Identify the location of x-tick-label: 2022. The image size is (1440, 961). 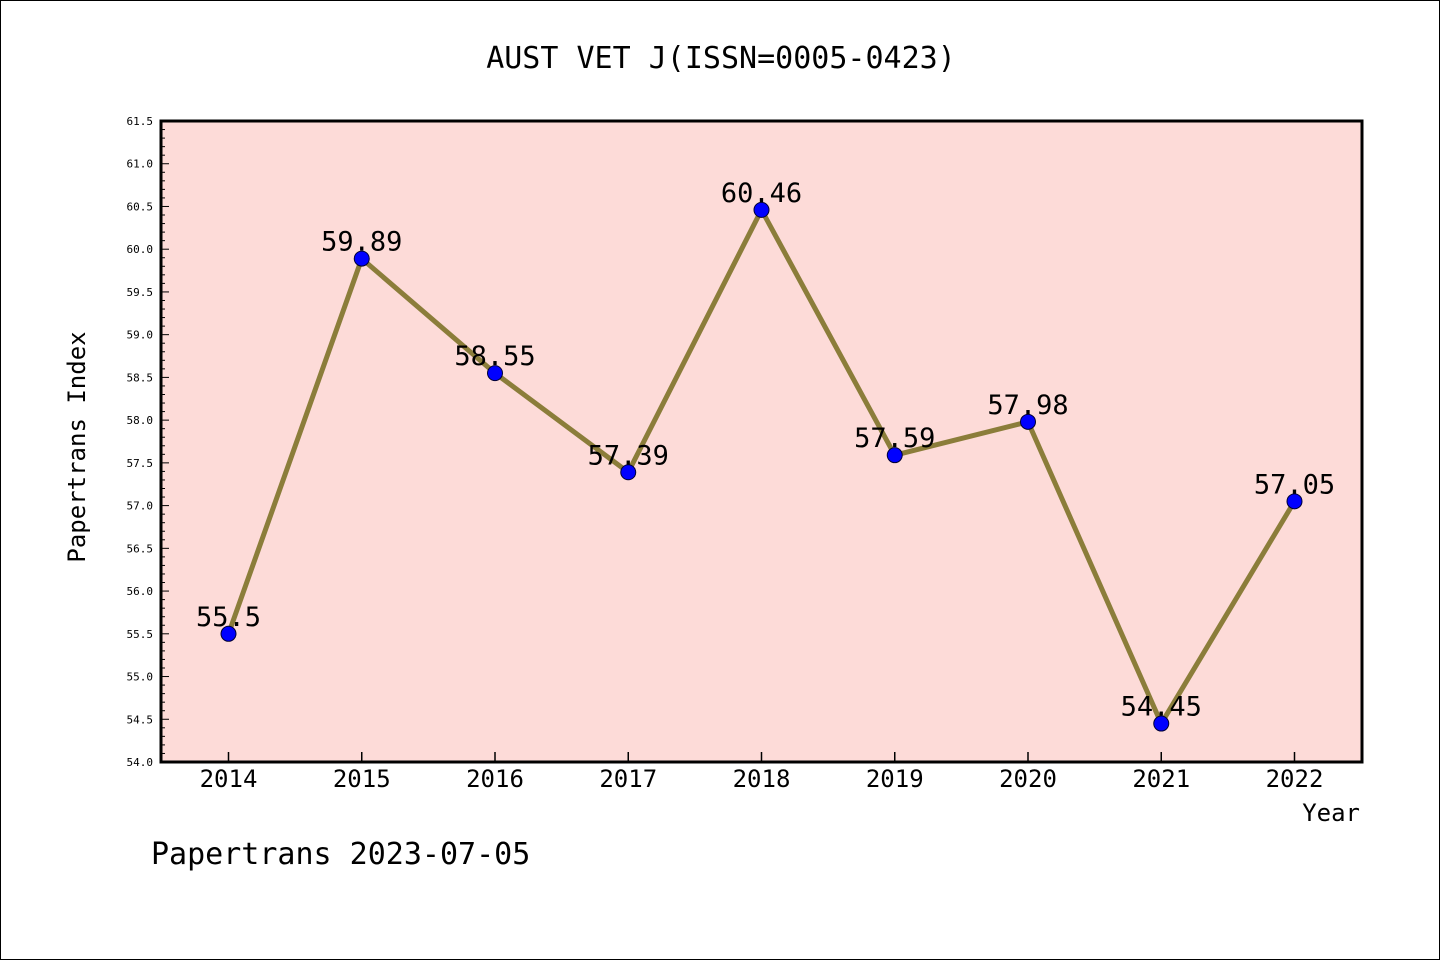
(1295, 779).